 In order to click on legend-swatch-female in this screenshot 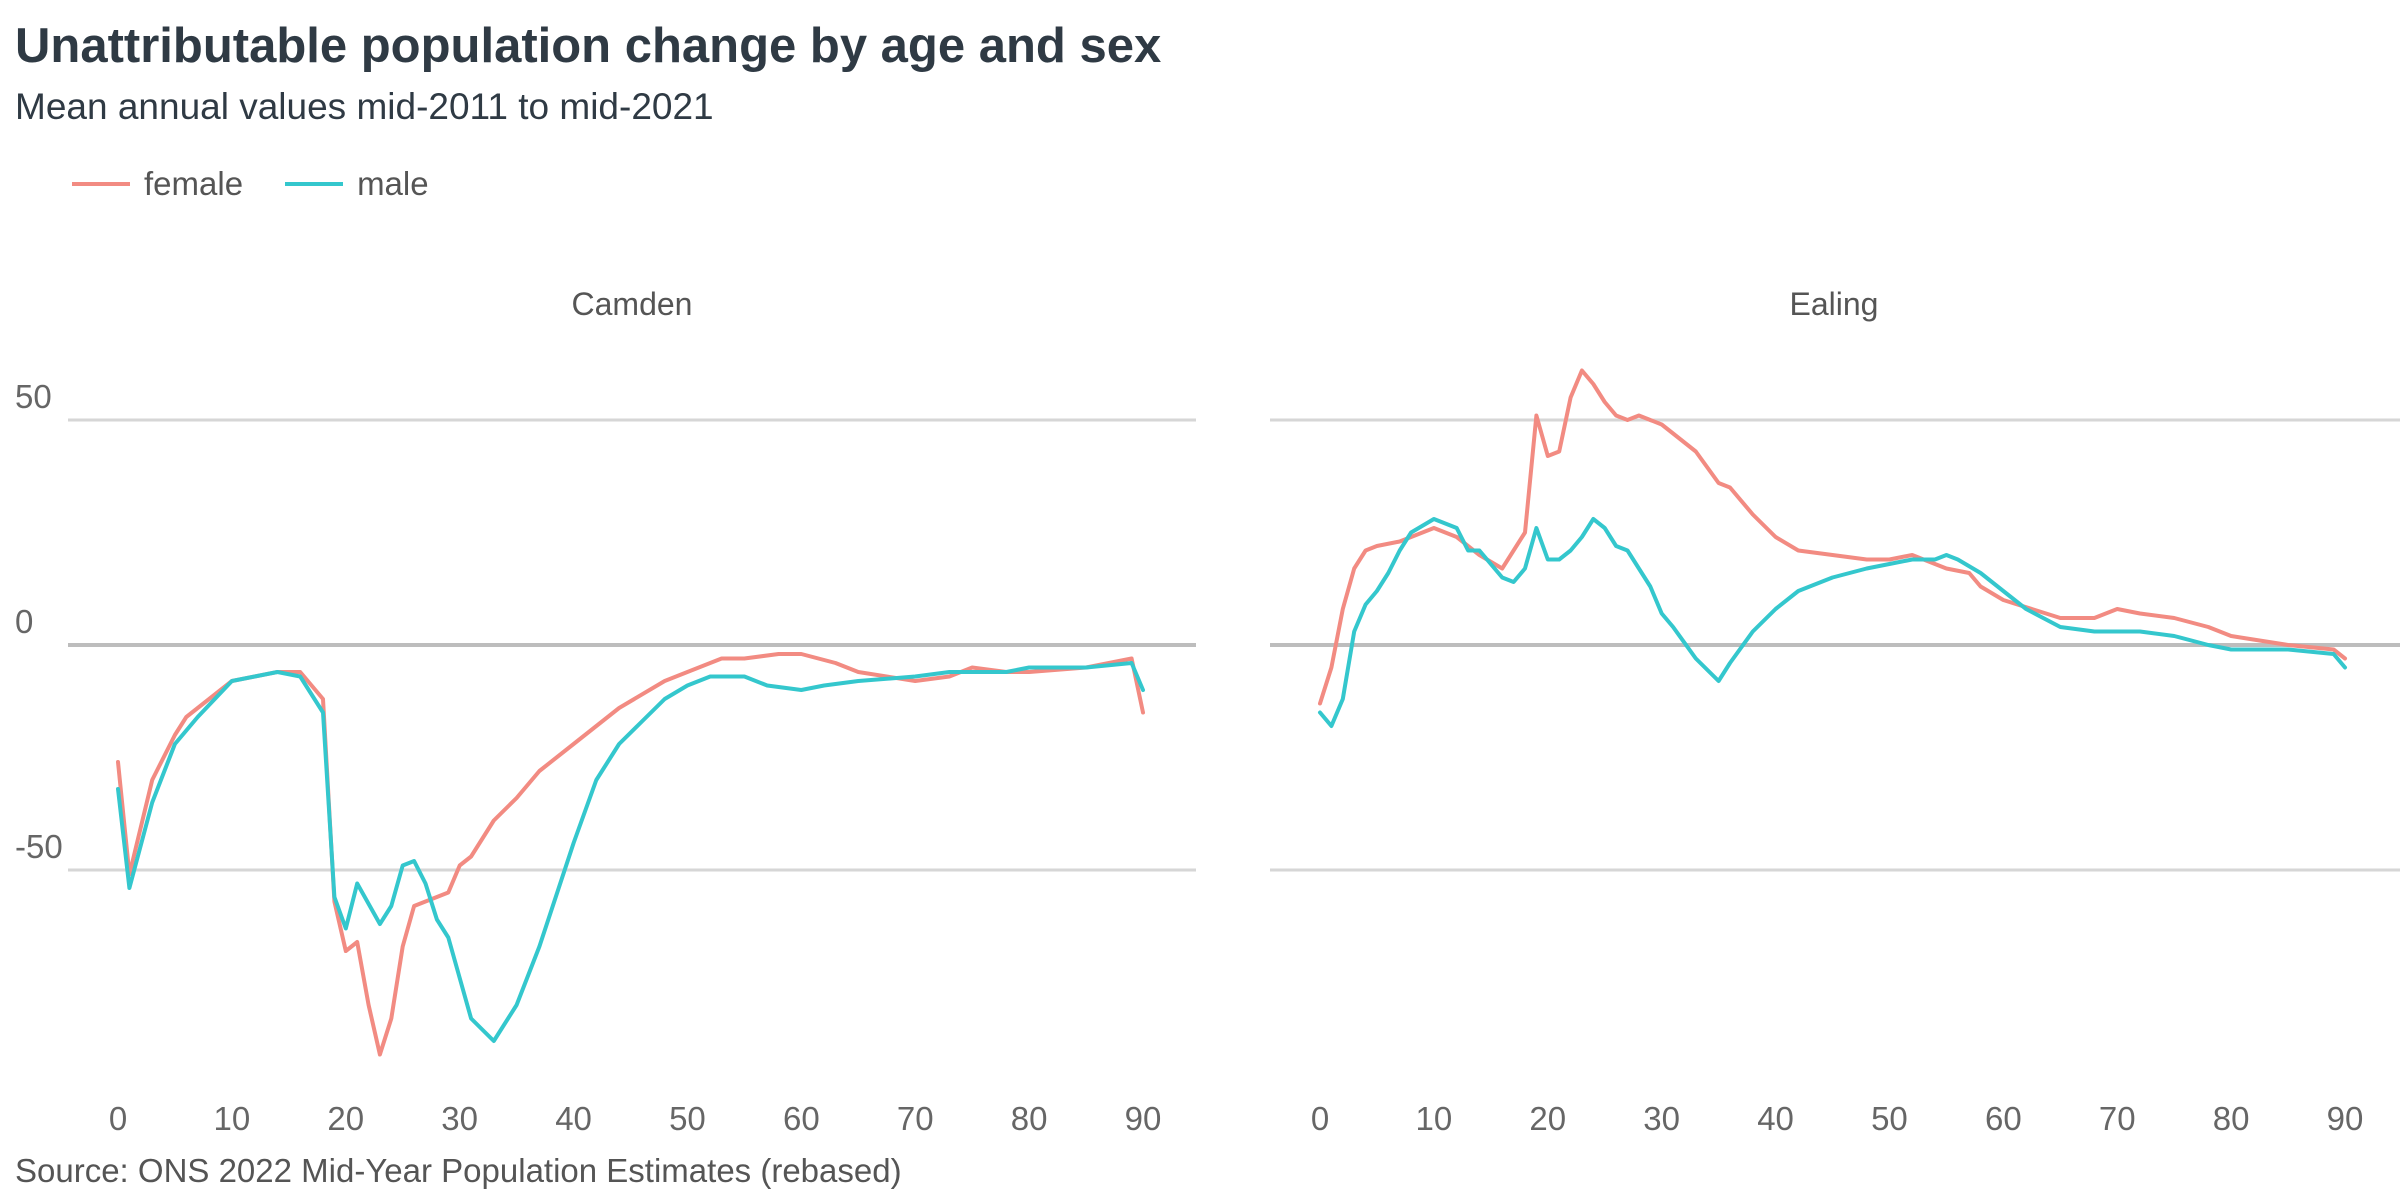, I will do `click(101, 184)`.